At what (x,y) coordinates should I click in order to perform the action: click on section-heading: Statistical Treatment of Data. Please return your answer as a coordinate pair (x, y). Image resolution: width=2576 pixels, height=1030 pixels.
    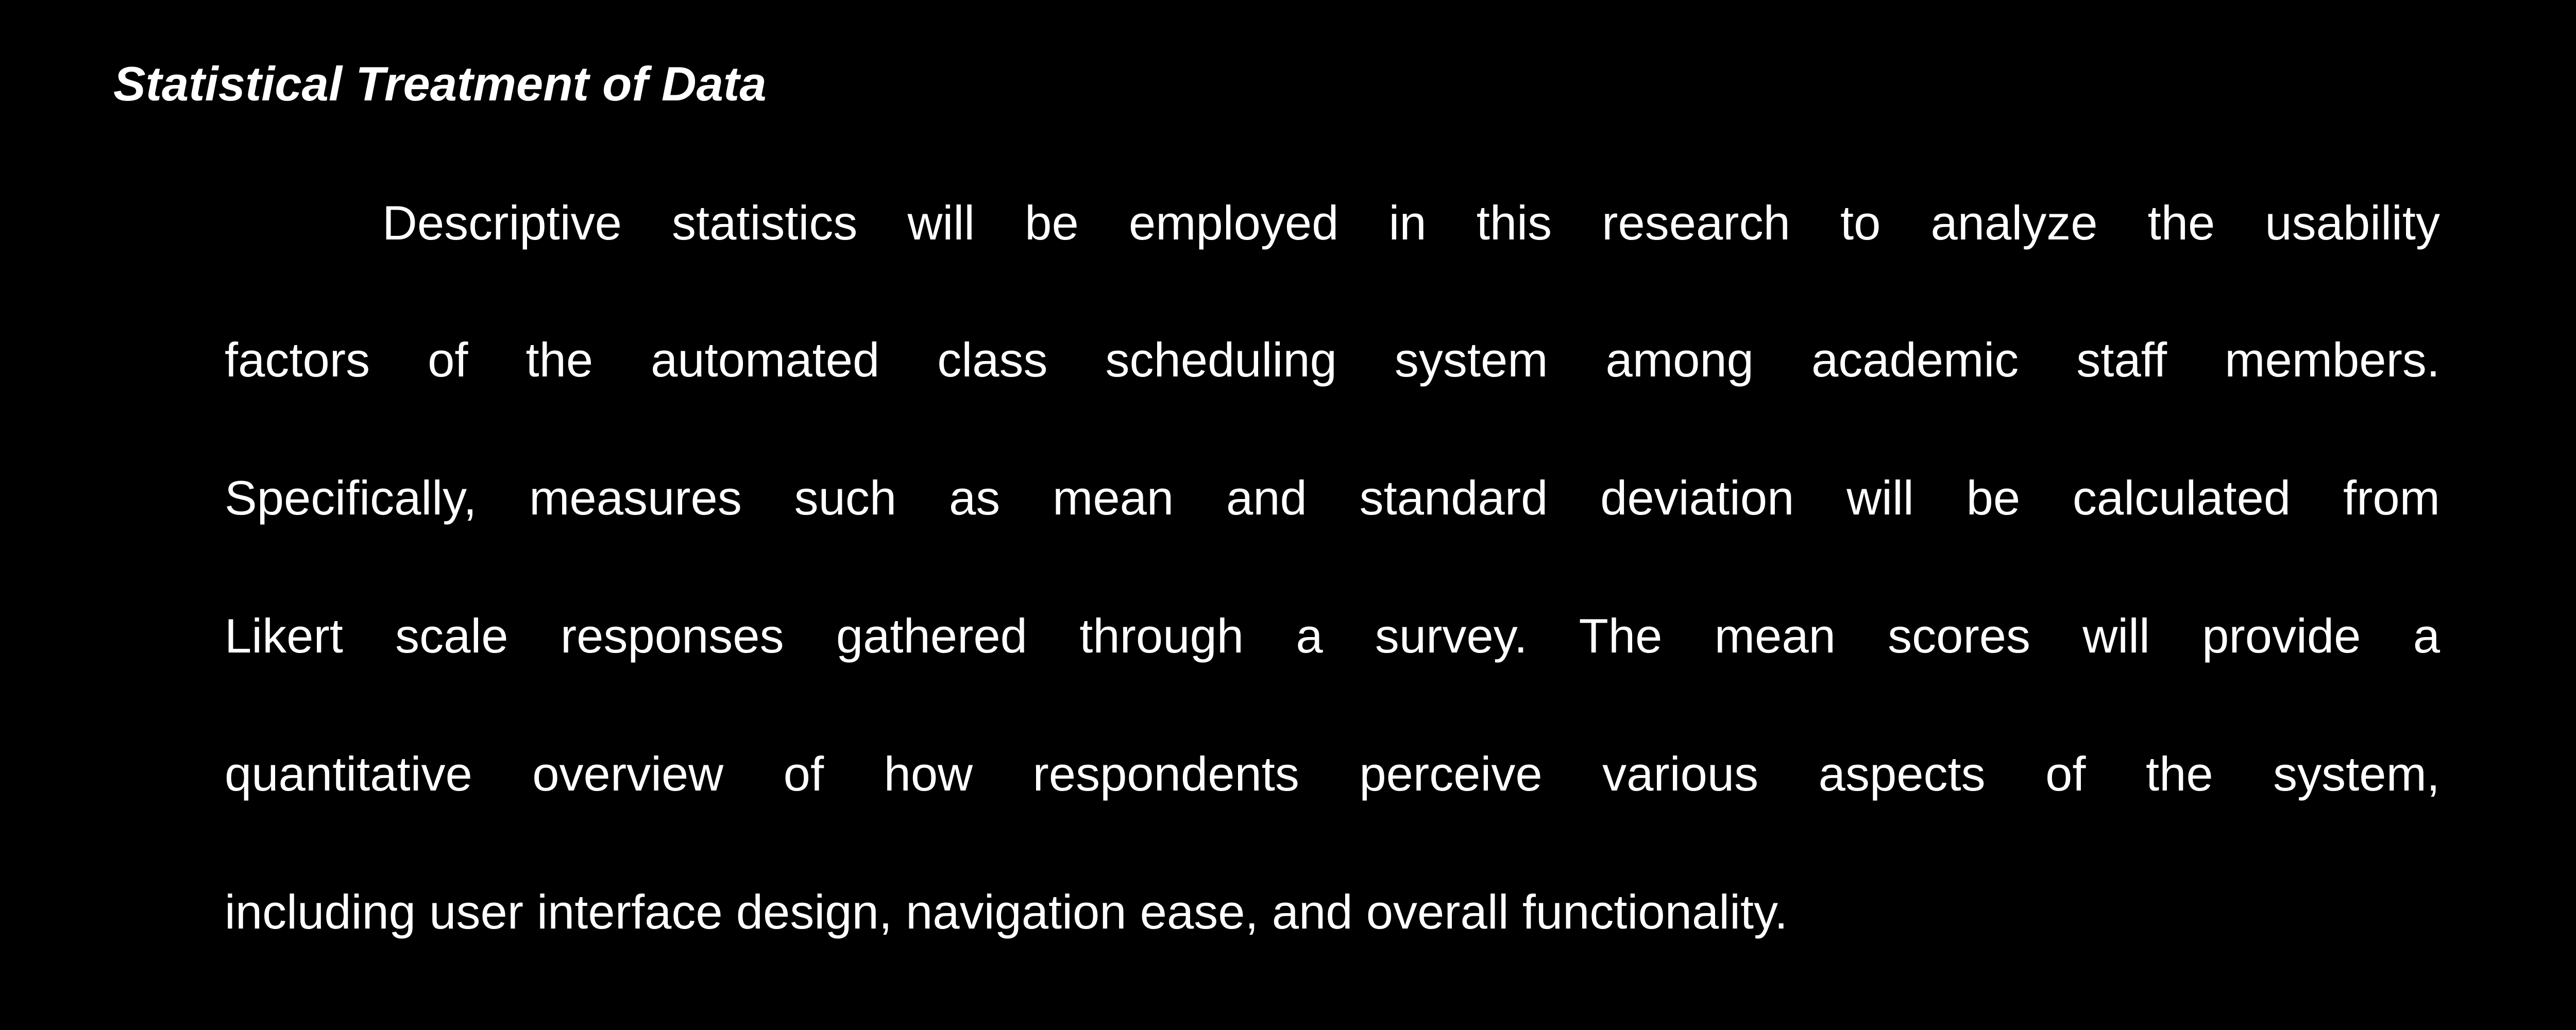
    Looking at the image, I should click on (440, 84).